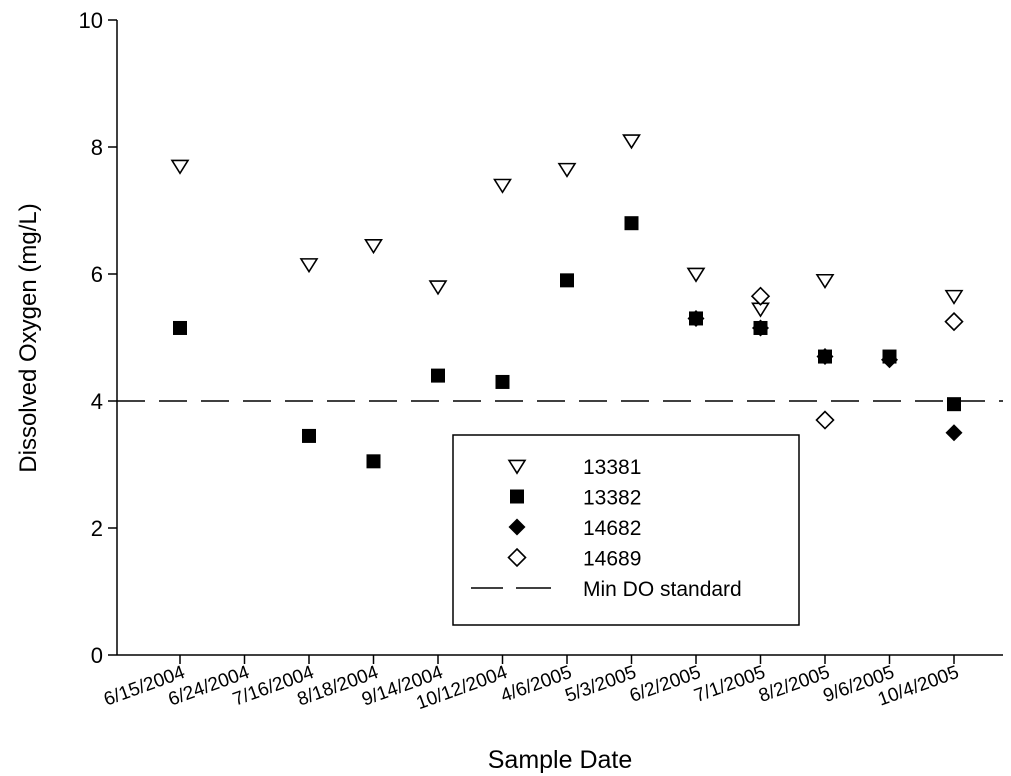  Describe the element at coordinates (536, 684) in the screenshot. I see `x-tick-label: 4/6/2005` at that location.